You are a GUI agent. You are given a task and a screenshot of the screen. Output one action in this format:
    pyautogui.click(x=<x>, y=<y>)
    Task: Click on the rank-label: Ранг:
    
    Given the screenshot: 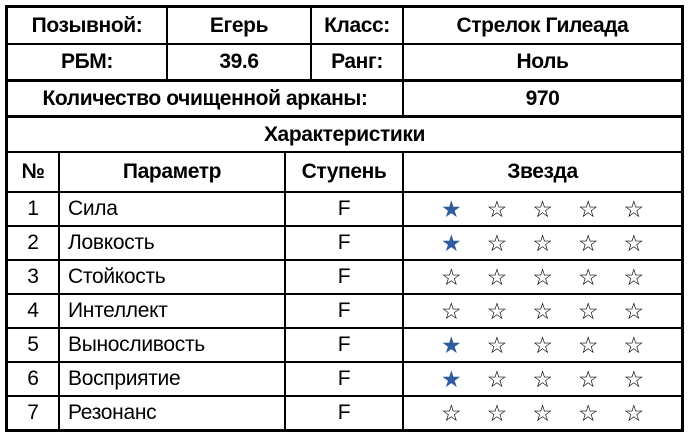 What is the action you would take?
    pyautogui.click(x=358, y=62)
    